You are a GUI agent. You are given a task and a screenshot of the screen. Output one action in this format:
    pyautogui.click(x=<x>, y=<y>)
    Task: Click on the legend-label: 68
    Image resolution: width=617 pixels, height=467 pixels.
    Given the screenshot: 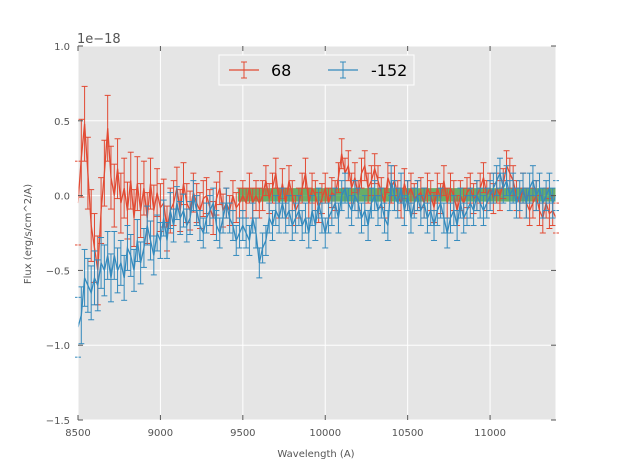 What is the action you would take?
    pyautogui.click(x=281, y=70)
    